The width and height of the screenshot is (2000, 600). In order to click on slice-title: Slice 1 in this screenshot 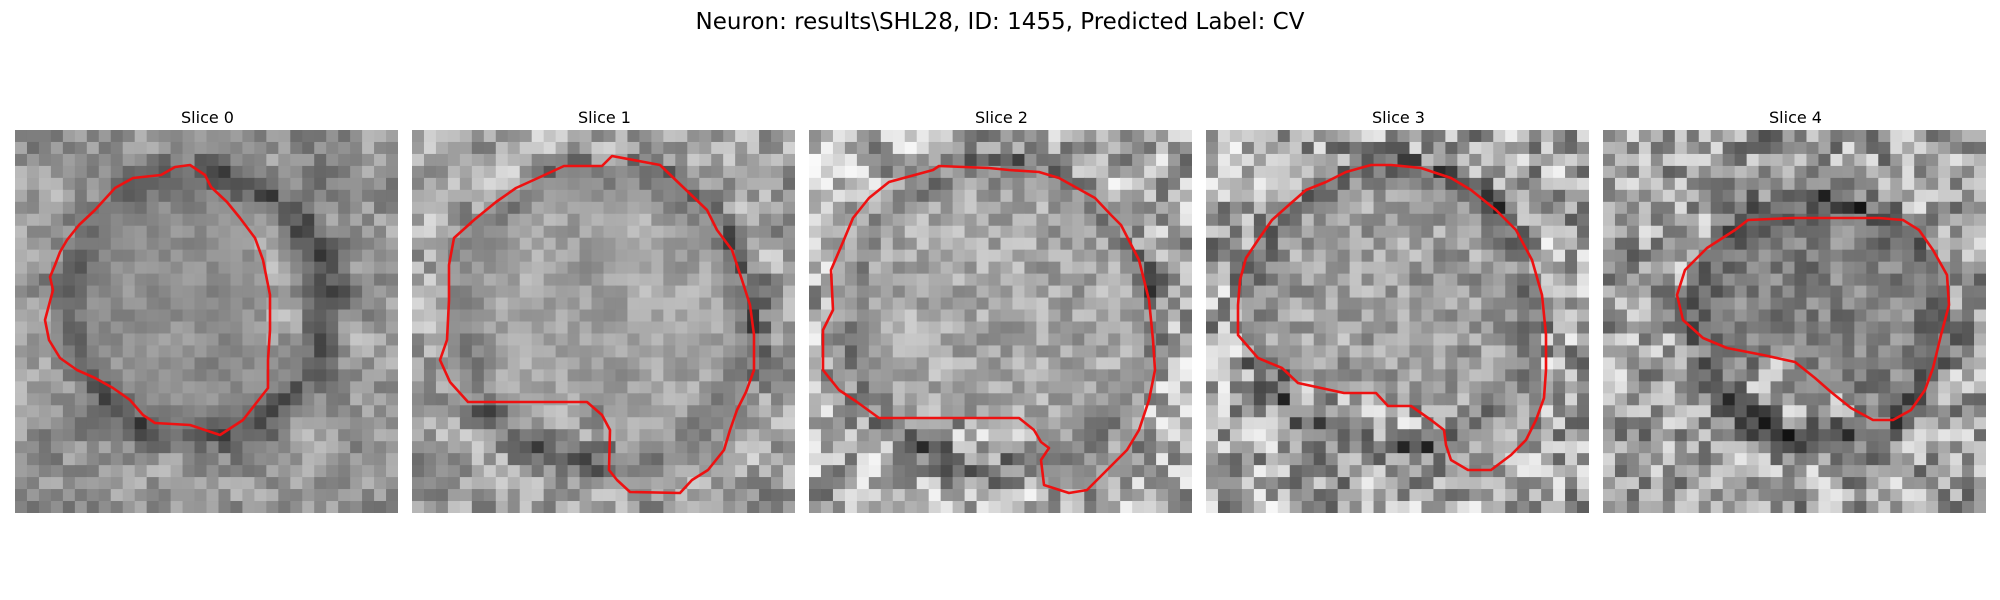, I will do `click(604, 117)`.